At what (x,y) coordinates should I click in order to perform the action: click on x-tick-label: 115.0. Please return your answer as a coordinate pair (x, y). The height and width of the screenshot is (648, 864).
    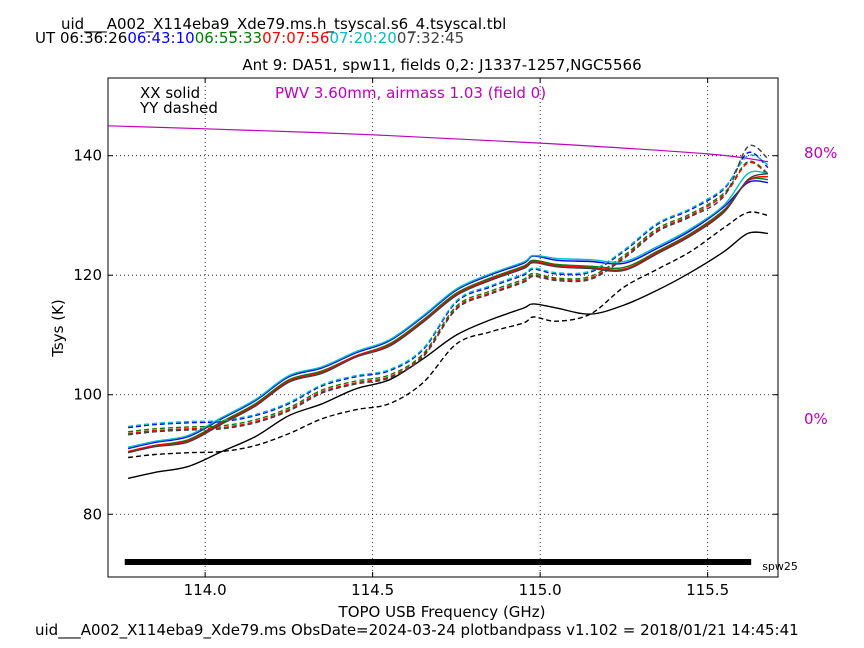
    Looking at the image, I should click on (540, 590).